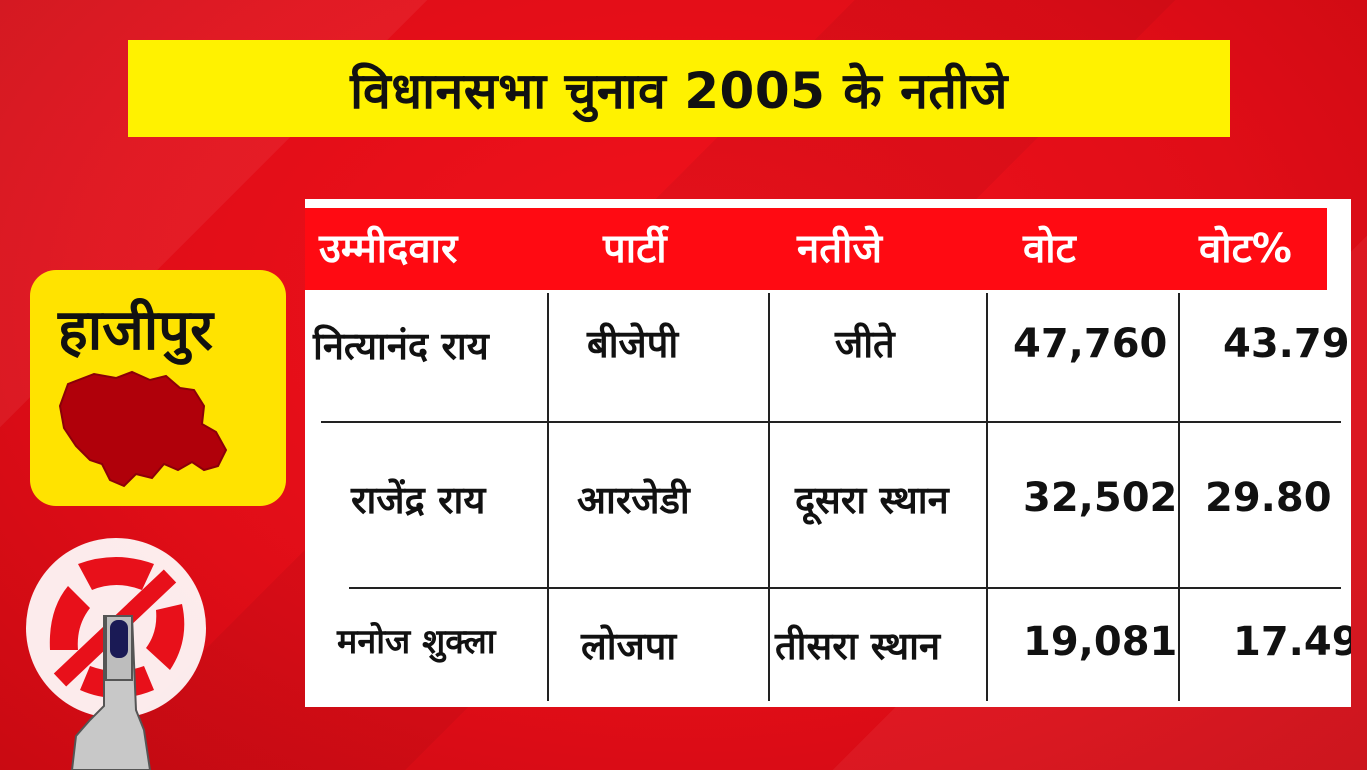  What do you see at coordinates (872, 500) in the screenshot?
I see `result-status: दूसरा स्थान` at bounding box center [872, 500].